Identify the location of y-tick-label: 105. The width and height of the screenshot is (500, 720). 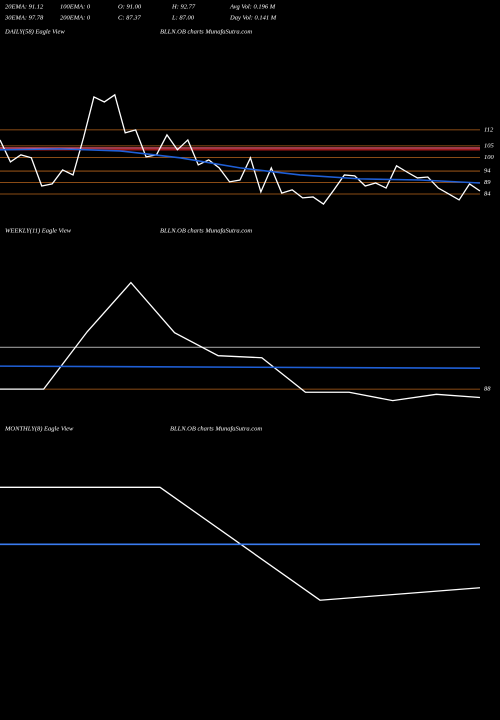
(489, 145).